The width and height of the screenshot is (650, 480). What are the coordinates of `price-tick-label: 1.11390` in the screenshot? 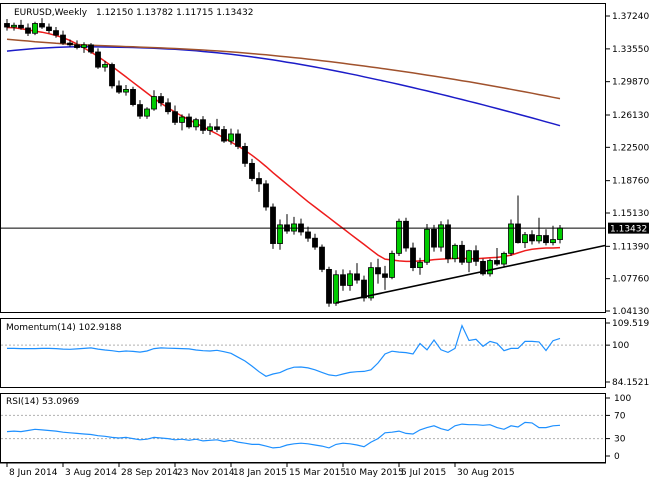 It's located at (630, 247).